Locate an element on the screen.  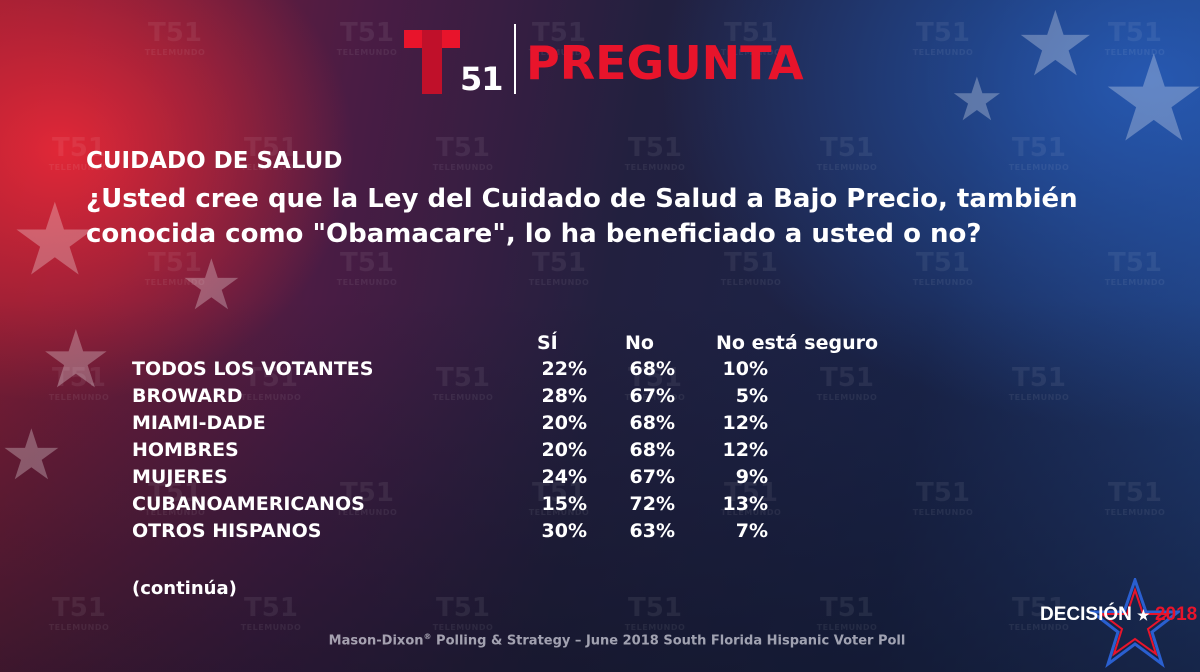
row-label: CUBANOAMERICANOS is located at coordinates (248, 504).